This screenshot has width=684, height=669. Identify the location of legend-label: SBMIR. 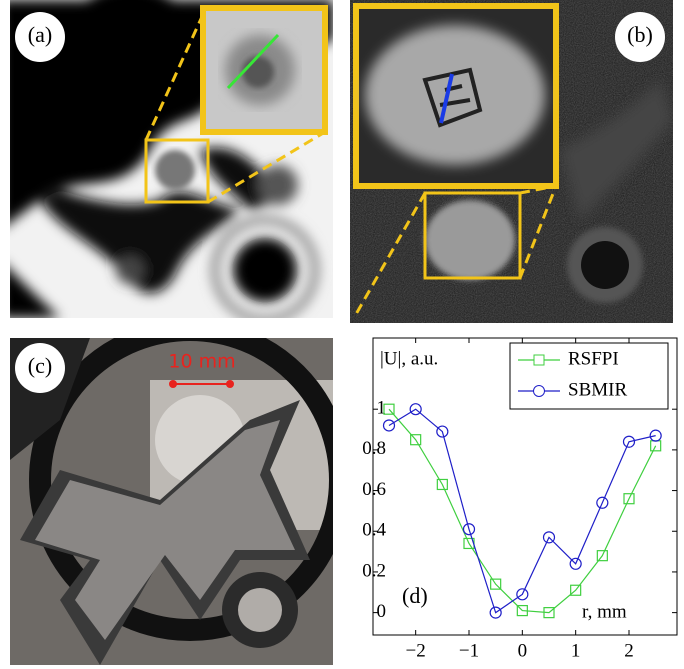
(597, 389).